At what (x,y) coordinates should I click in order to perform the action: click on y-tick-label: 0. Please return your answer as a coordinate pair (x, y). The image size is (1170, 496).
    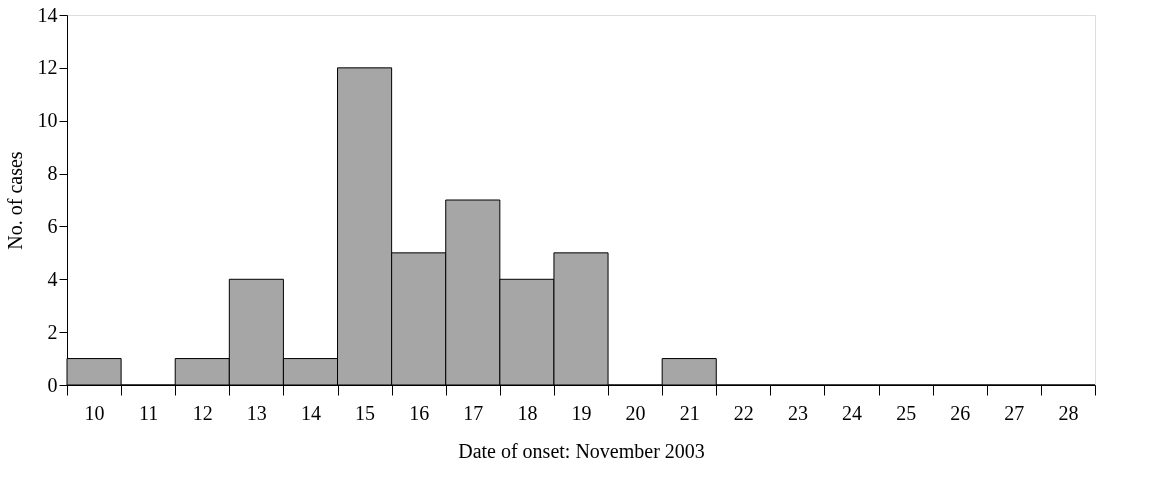
    Looking at the image, I should click on (52, 384).